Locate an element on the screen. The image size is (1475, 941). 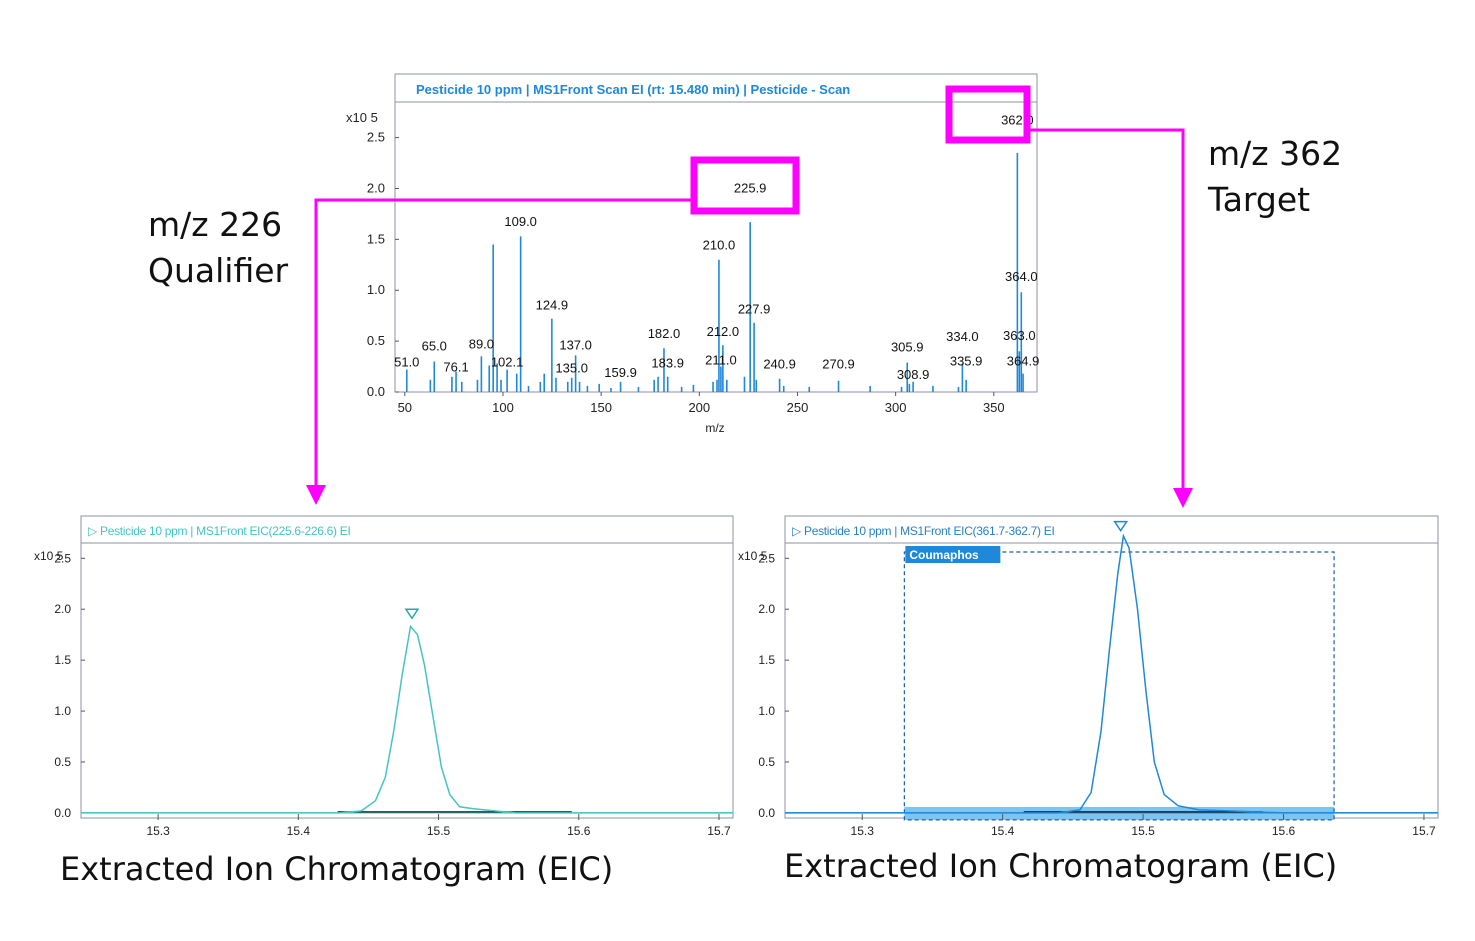
eicL-y-tick-label-0: 0.0 is located at coordinates (62, 813).